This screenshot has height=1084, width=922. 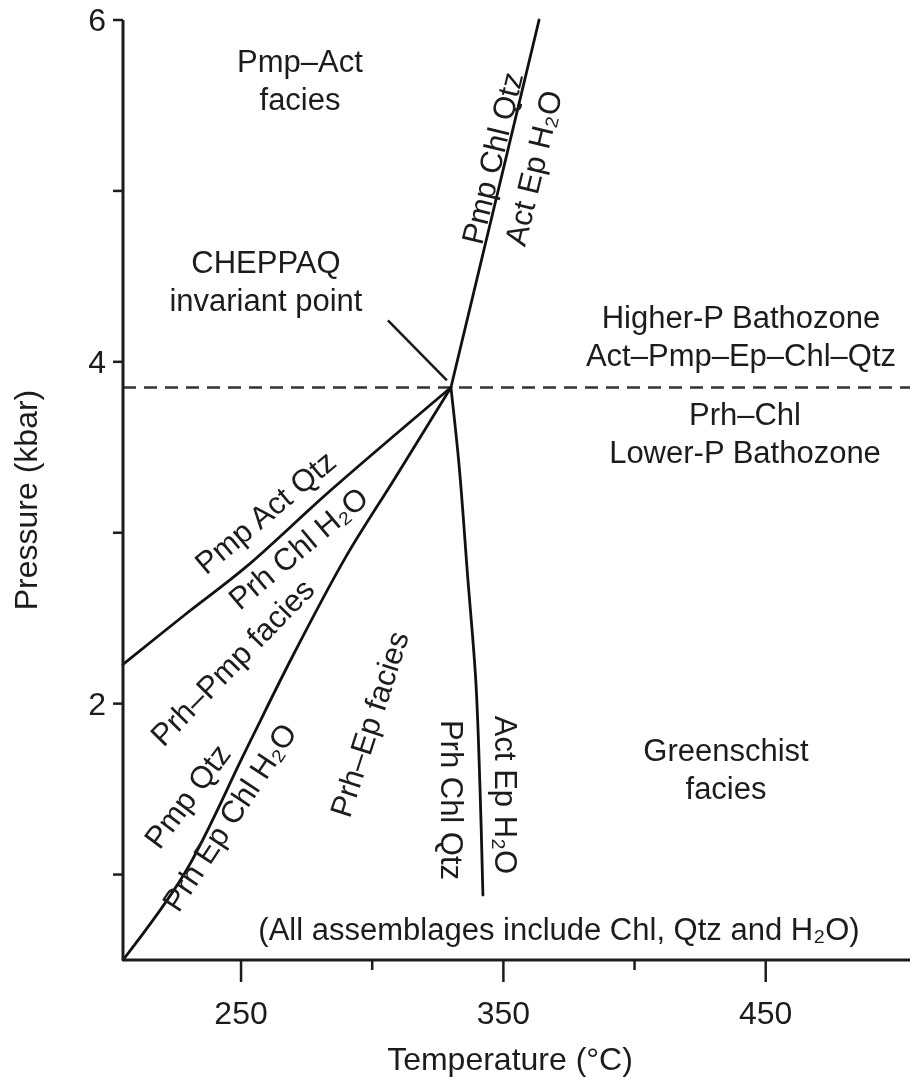 I want to click on x-tick-label: 350, so click(x=503, y=1013).